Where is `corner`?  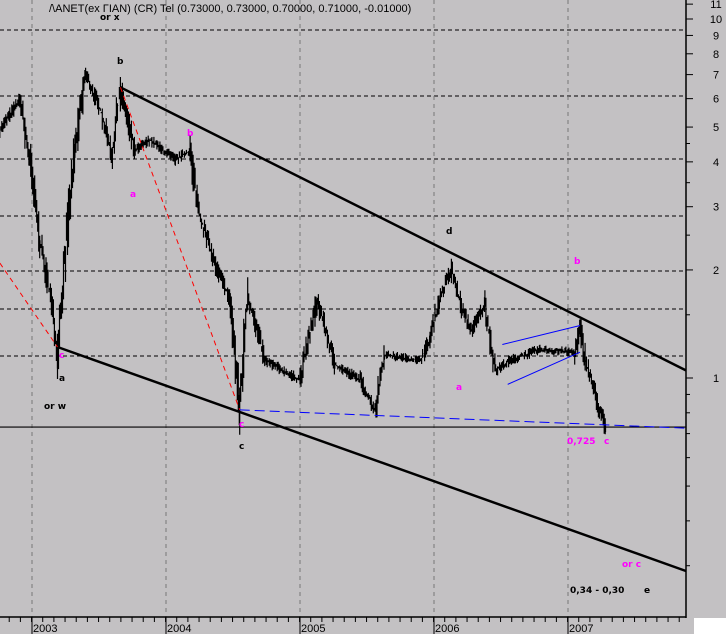 corner is located at coordinates (710, 626).